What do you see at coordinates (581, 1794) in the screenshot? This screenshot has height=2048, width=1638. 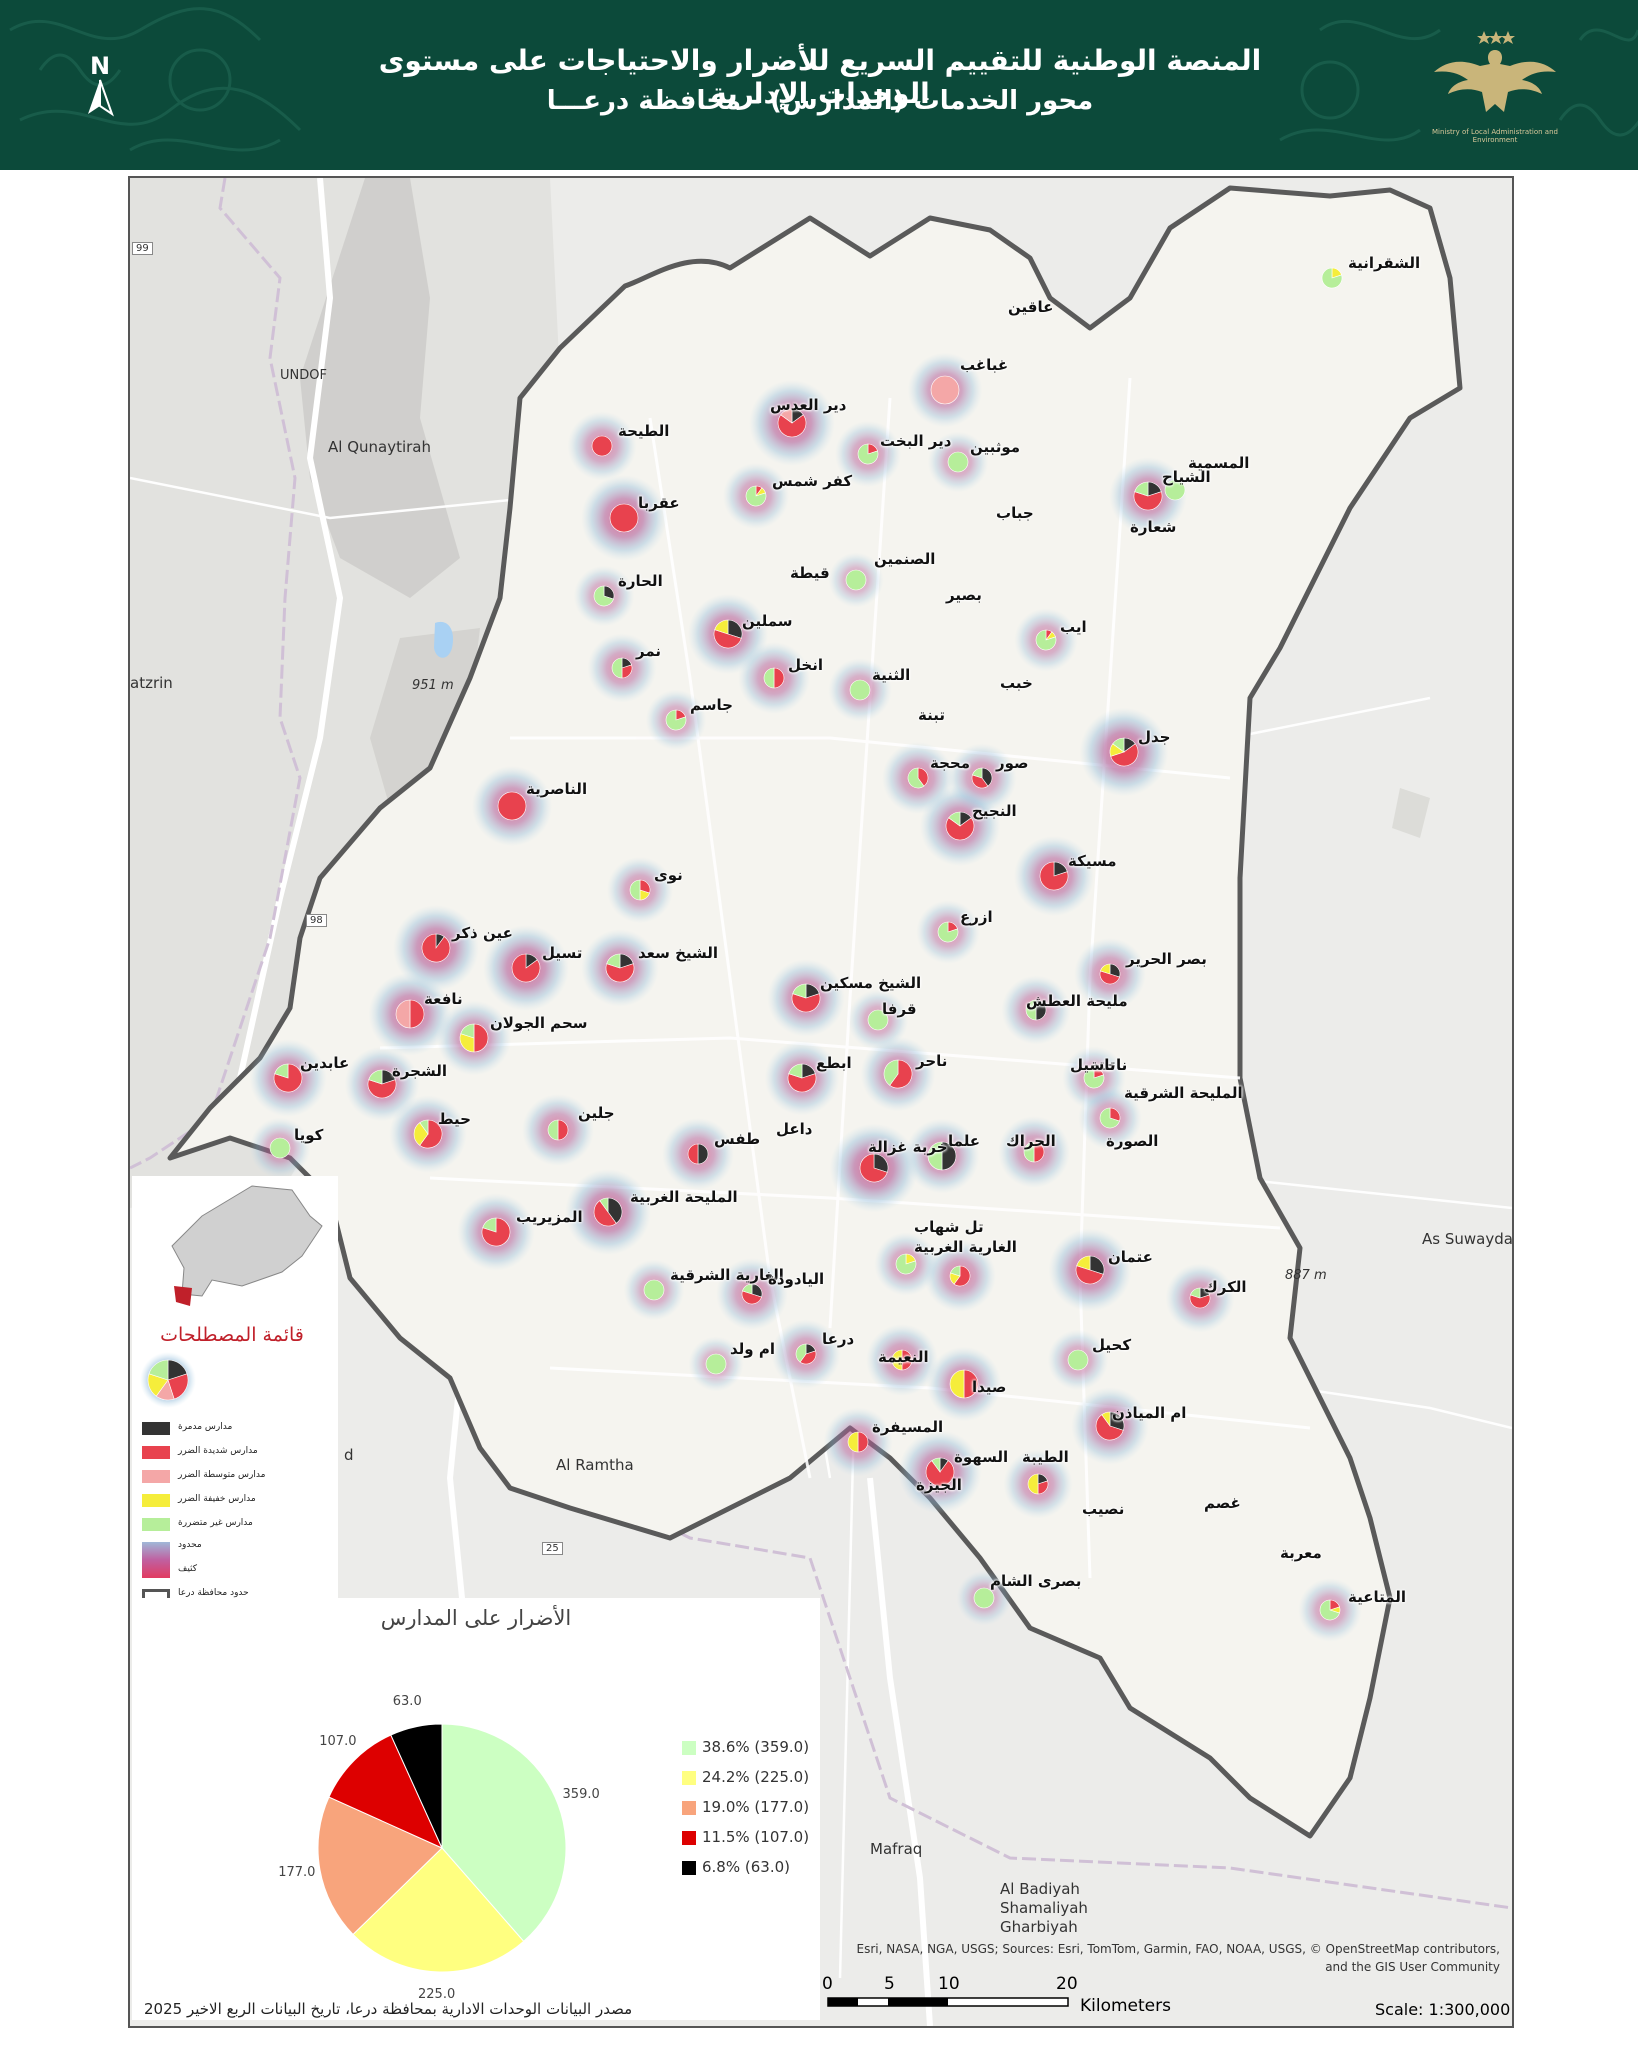 I see `pie-slice-label-0: 359.0` at bounding box center [581, 1794].